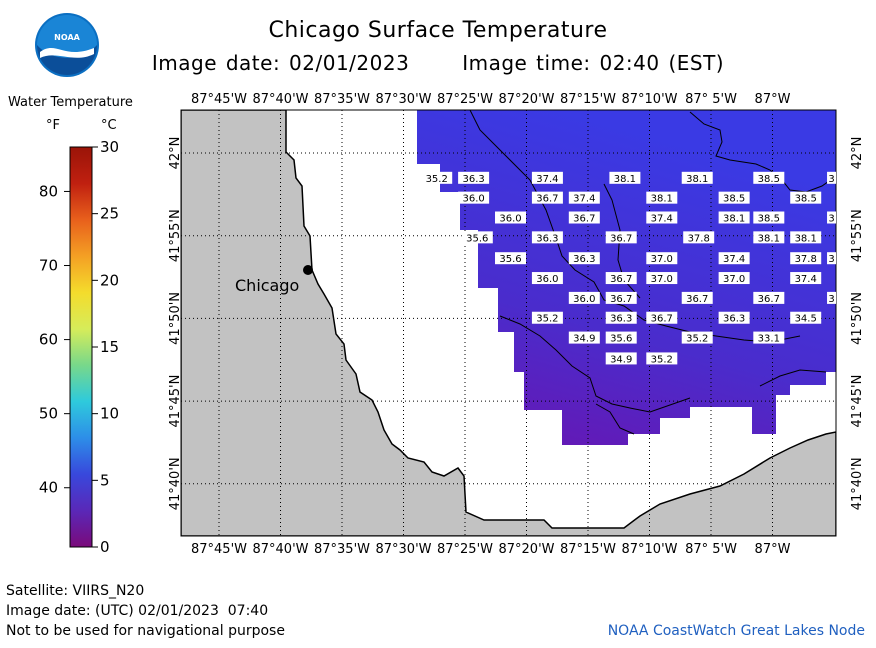 The height and width of the screenshot is (648, 876). I want to click on temp-label-value: 34.5, so click(806, 319).